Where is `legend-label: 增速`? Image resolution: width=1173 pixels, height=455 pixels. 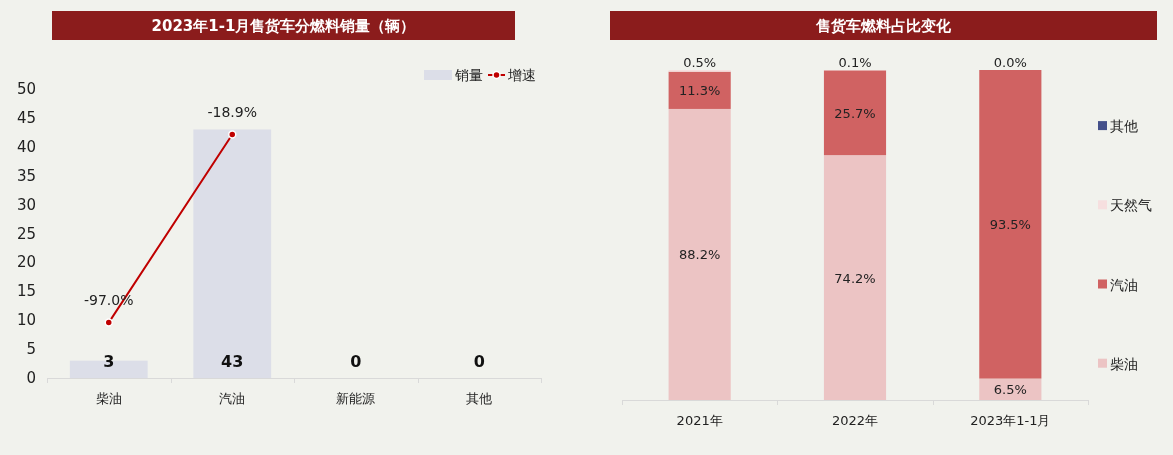
legend-label: 增速 is located at coordinates (522, 75).